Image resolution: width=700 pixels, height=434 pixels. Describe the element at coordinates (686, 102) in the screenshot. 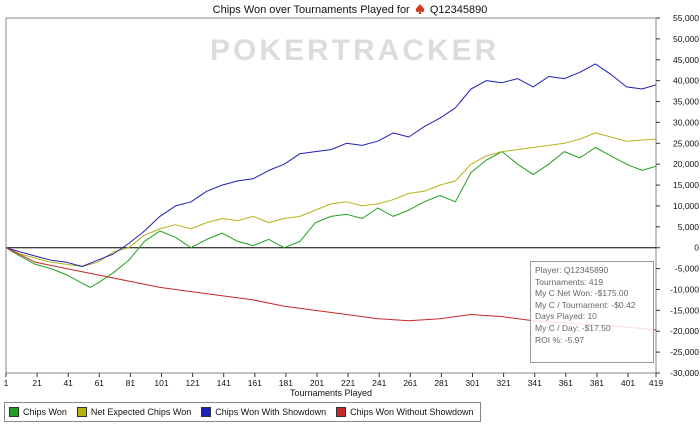

I see `y-tick-label: 35,000` at that location.